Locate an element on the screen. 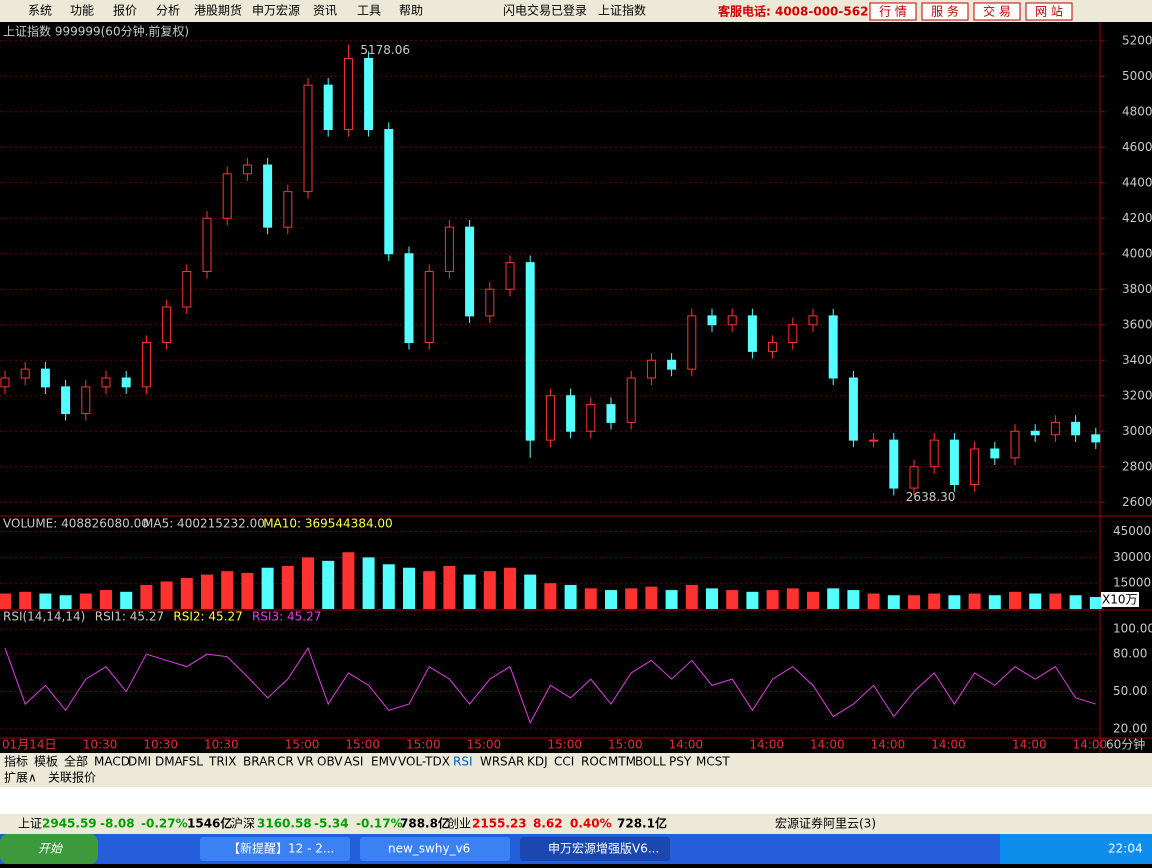 This screenshot has height=868, width=1152. indicator-tab: PSY is located at coordinates (680, 762).